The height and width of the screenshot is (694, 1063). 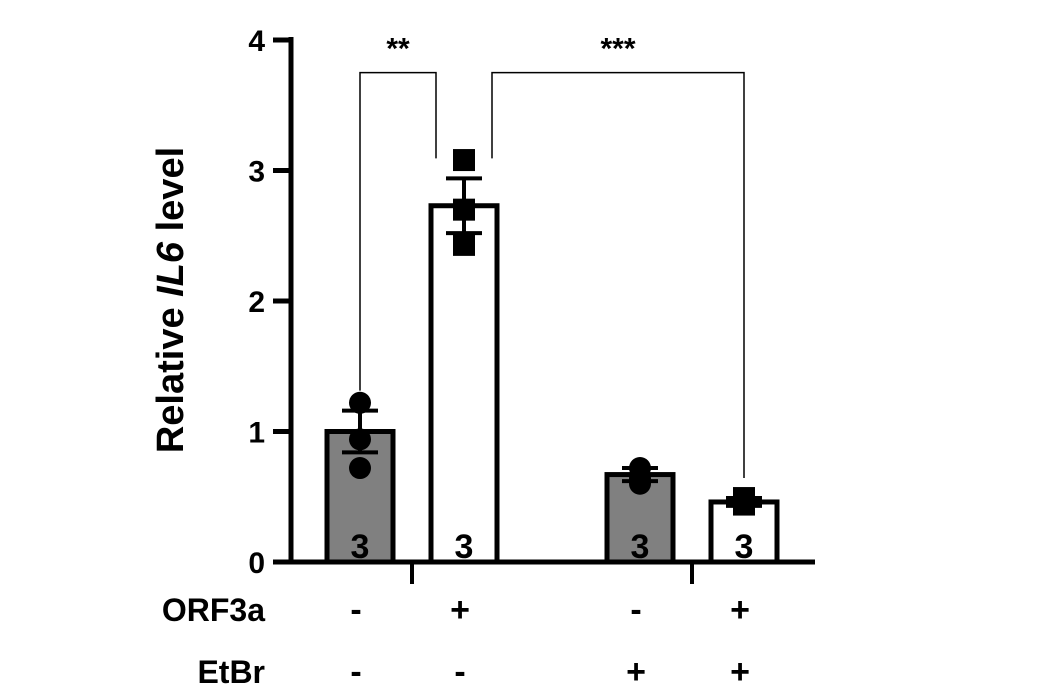 What do you see at coordinates (256, 172) in the screenshot?
I see `y-tick-label: 3` at bounding box center [256, 172].